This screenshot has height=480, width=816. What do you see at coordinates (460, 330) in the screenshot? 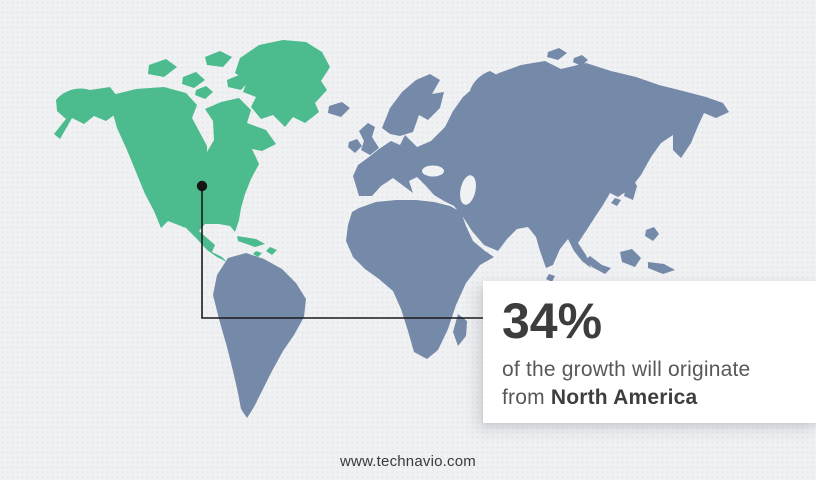
I see `island-madagascar` at bounding box center [460, 330].